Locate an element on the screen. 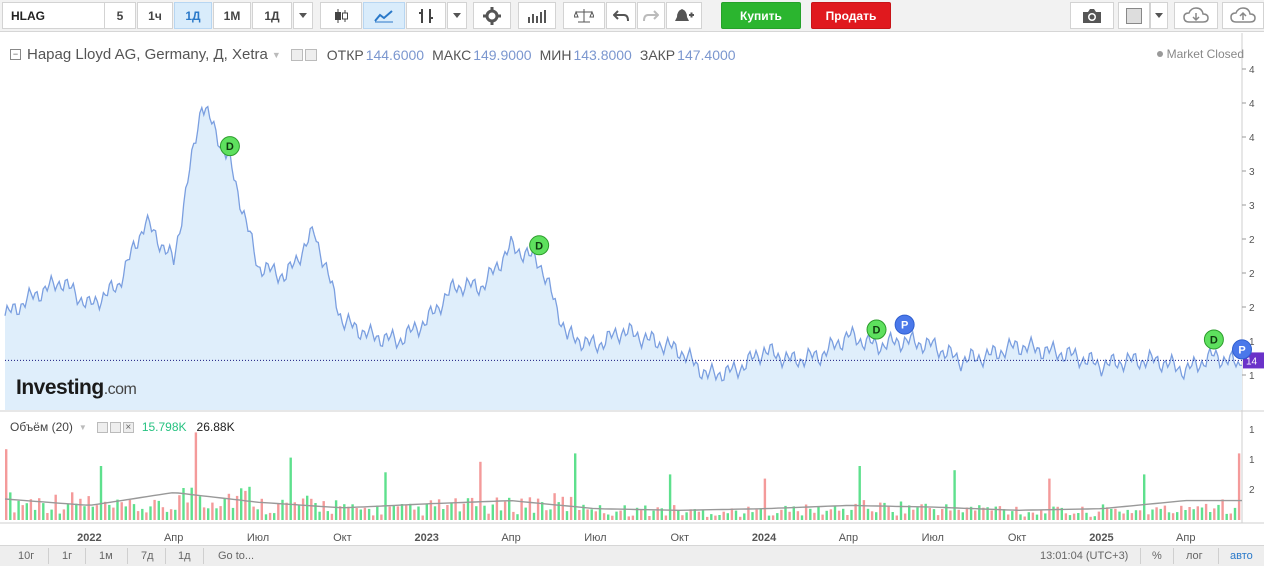 This screenshot has width=1264, height=566. open-value: 144.6000 is located at coordinates (395, 54).